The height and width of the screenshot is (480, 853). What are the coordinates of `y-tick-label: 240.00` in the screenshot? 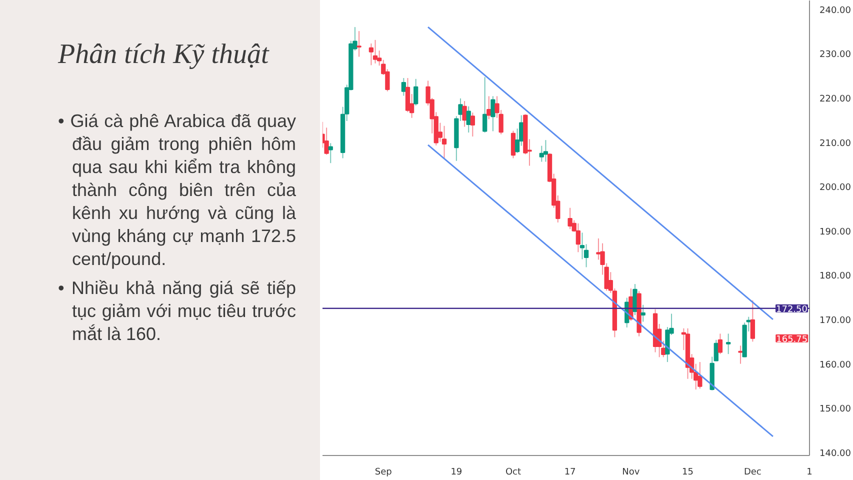 It's located at (836, 11).